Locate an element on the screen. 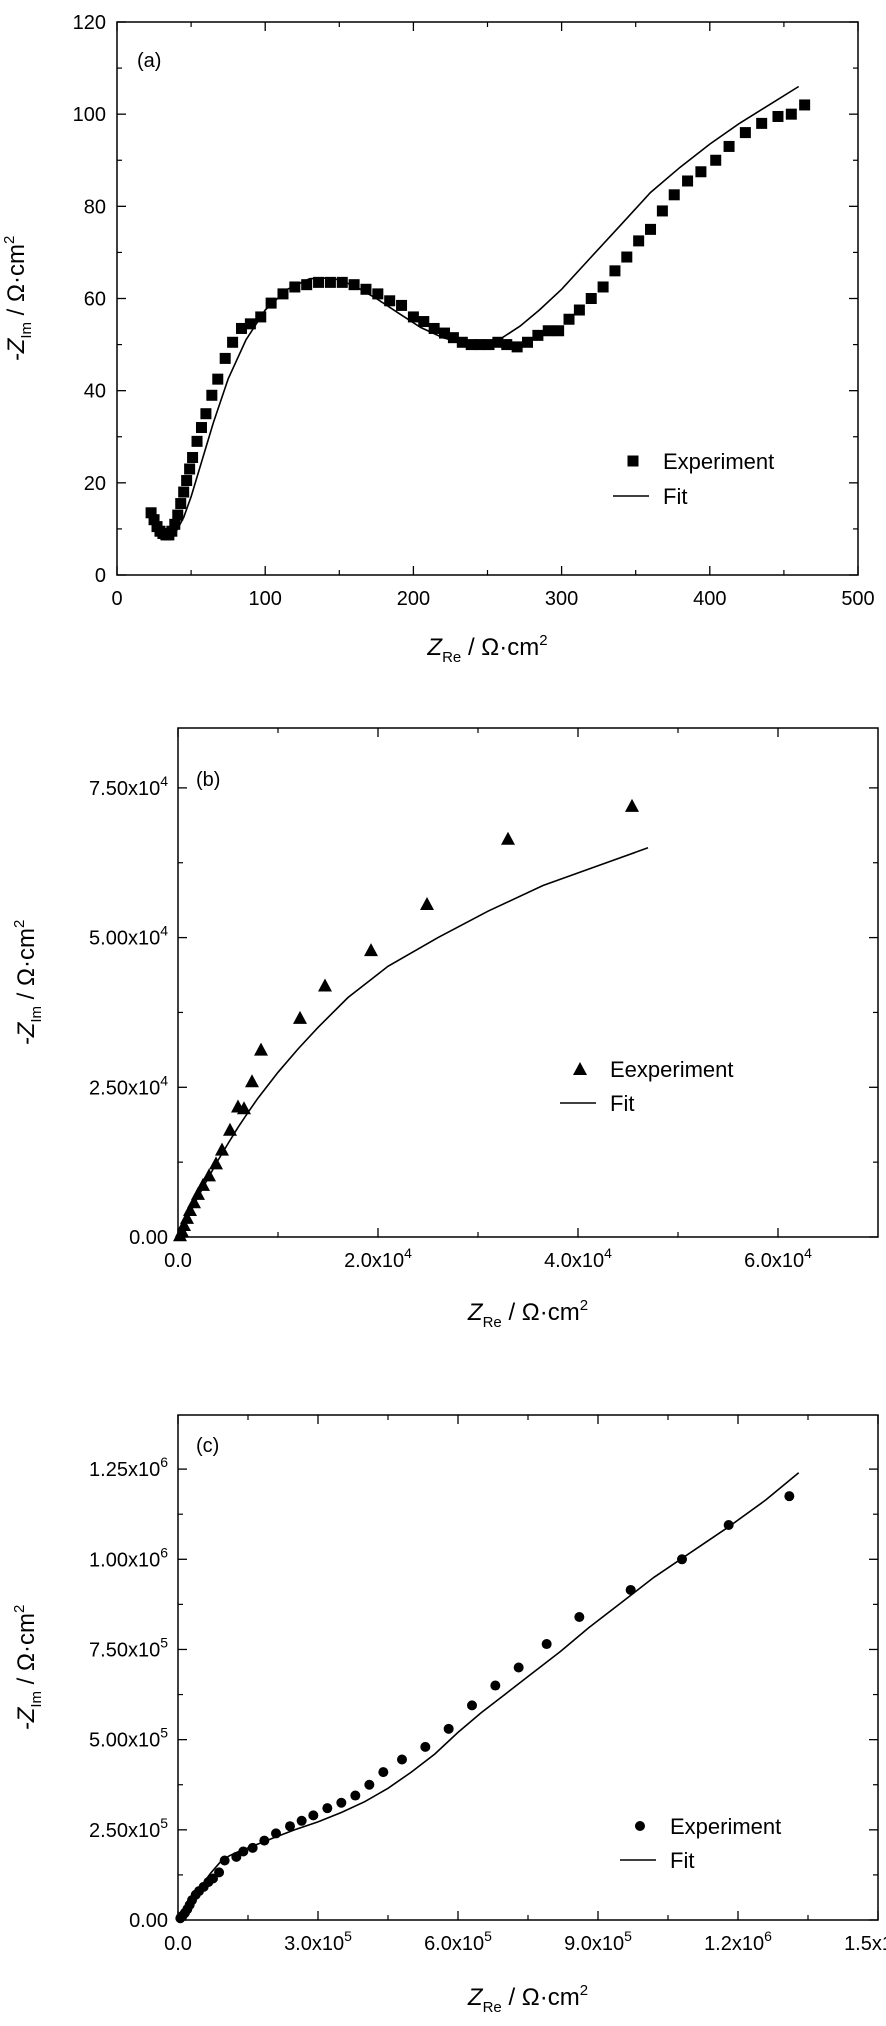  panel-a-ytick-label: 0 is located at coordinates (100, 576).